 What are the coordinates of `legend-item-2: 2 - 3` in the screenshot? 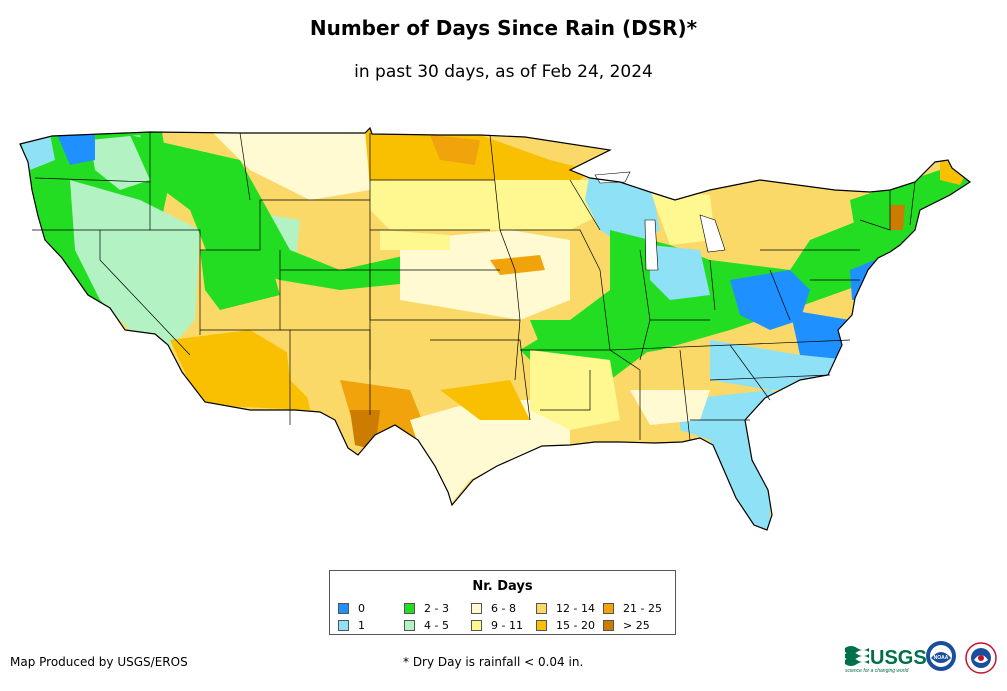 It's located at (426, 608).